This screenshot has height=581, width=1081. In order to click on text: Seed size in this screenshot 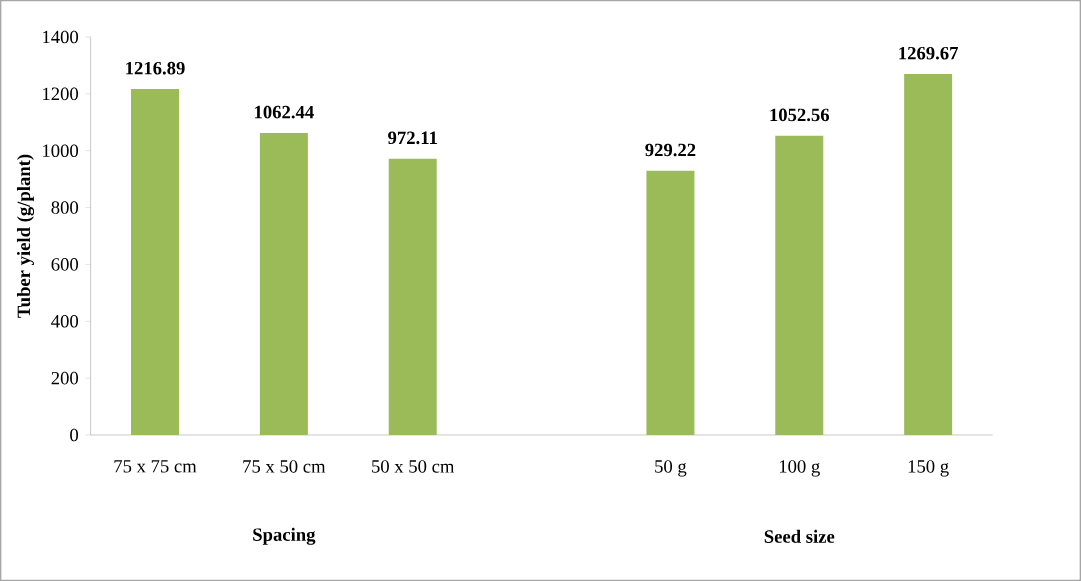, I will do `click(799, 536)`.